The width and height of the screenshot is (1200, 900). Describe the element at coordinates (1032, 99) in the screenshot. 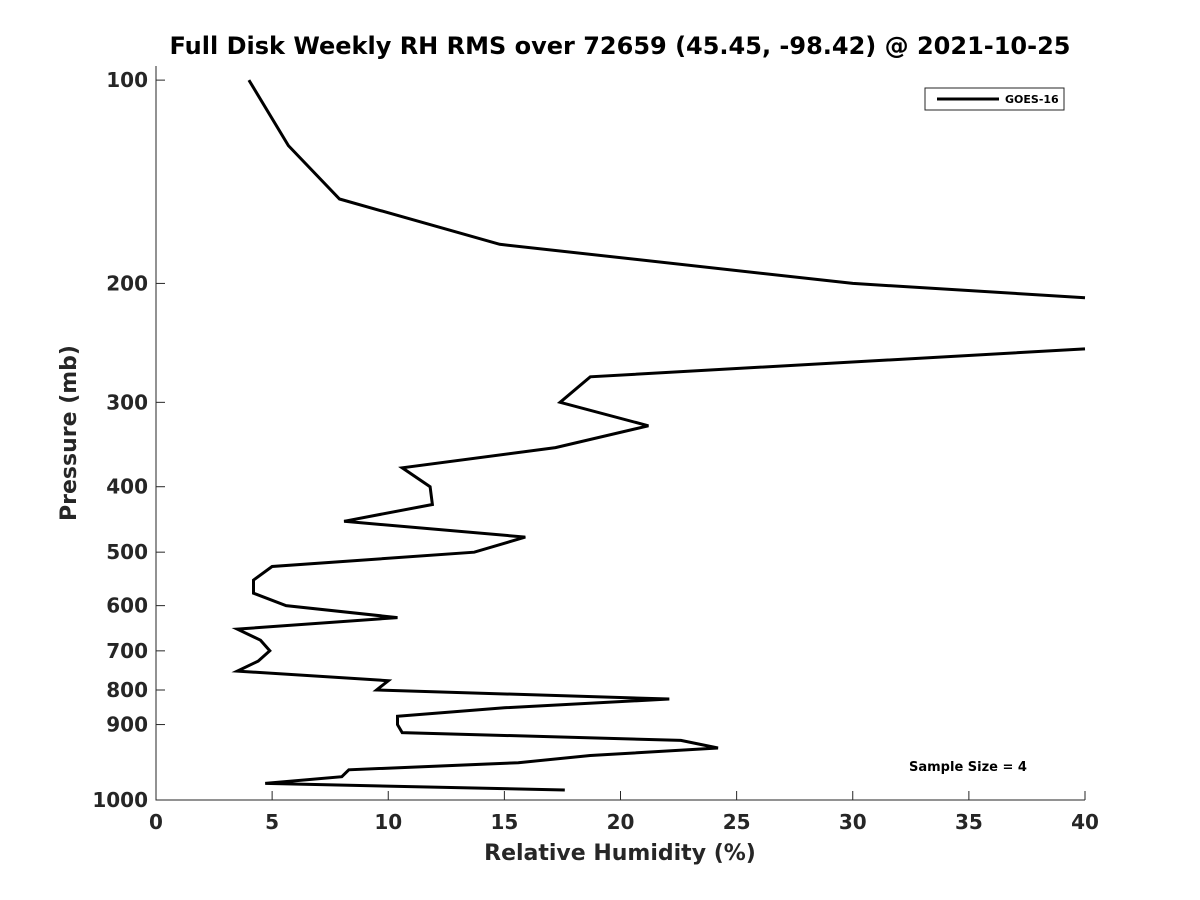

I see `legend-entry-goes-16: GOES-16` at that location.